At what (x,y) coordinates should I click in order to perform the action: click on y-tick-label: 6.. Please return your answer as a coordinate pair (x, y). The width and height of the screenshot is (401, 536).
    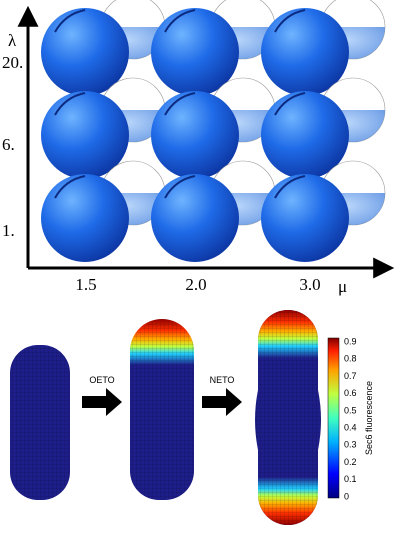
    Looking at the image, I should click on (8, 144).